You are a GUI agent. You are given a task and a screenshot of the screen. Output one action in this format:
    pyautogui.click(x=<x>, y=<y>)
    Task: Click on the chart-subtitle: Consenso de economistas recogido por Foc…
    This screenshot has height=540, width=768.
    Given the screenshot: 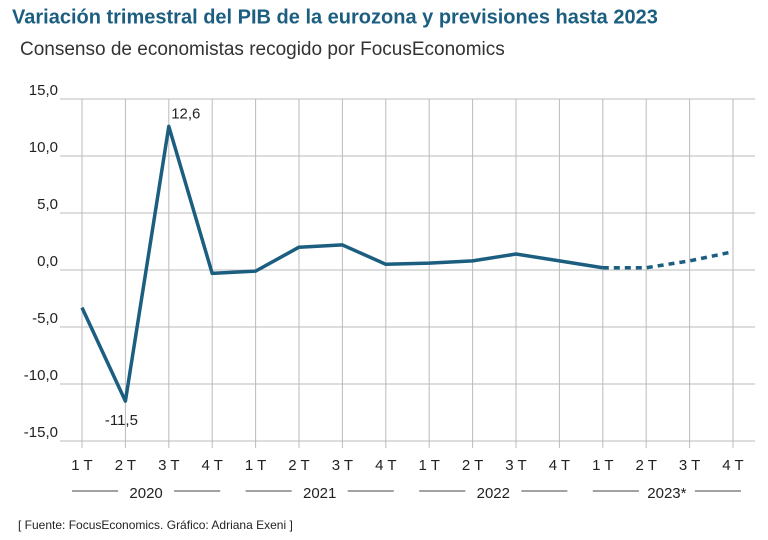 What is the action you would take?
    pyautogui.click(x=262, y=49)
    